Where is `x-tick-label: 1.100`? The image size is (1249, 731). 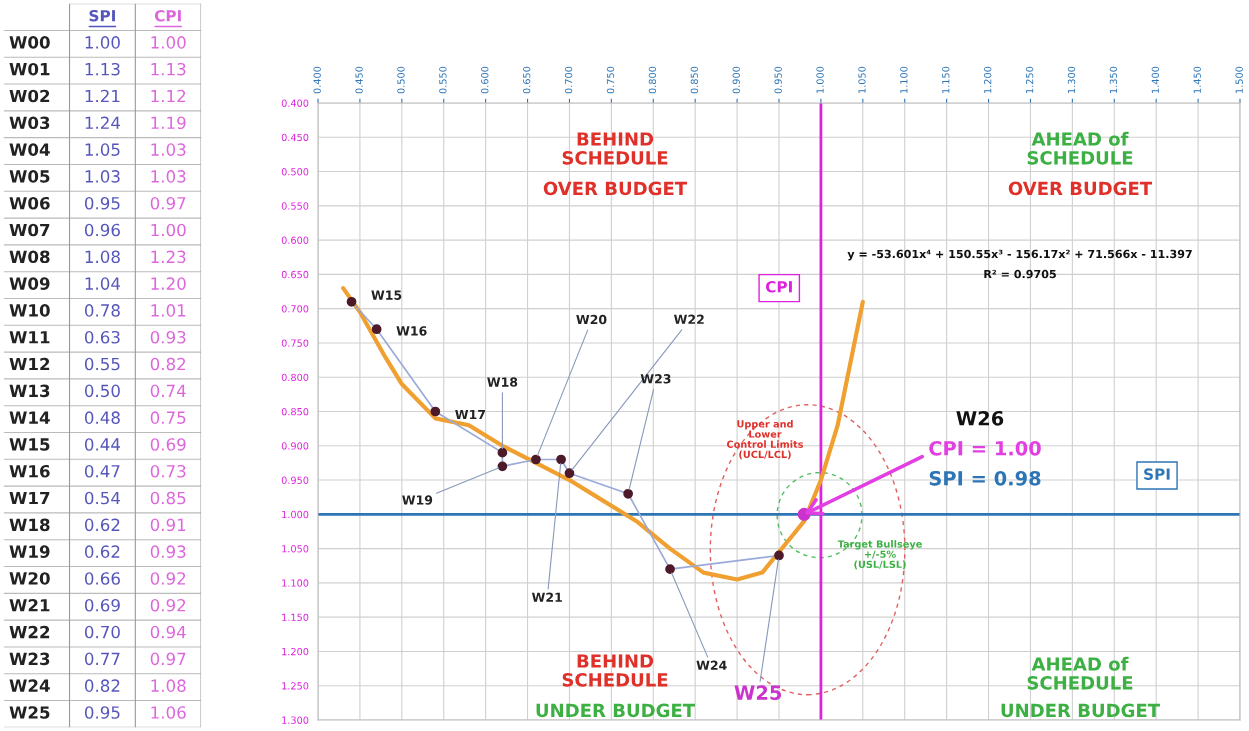 x-tick-label: 1.100 is located at coordinates (904, 79).